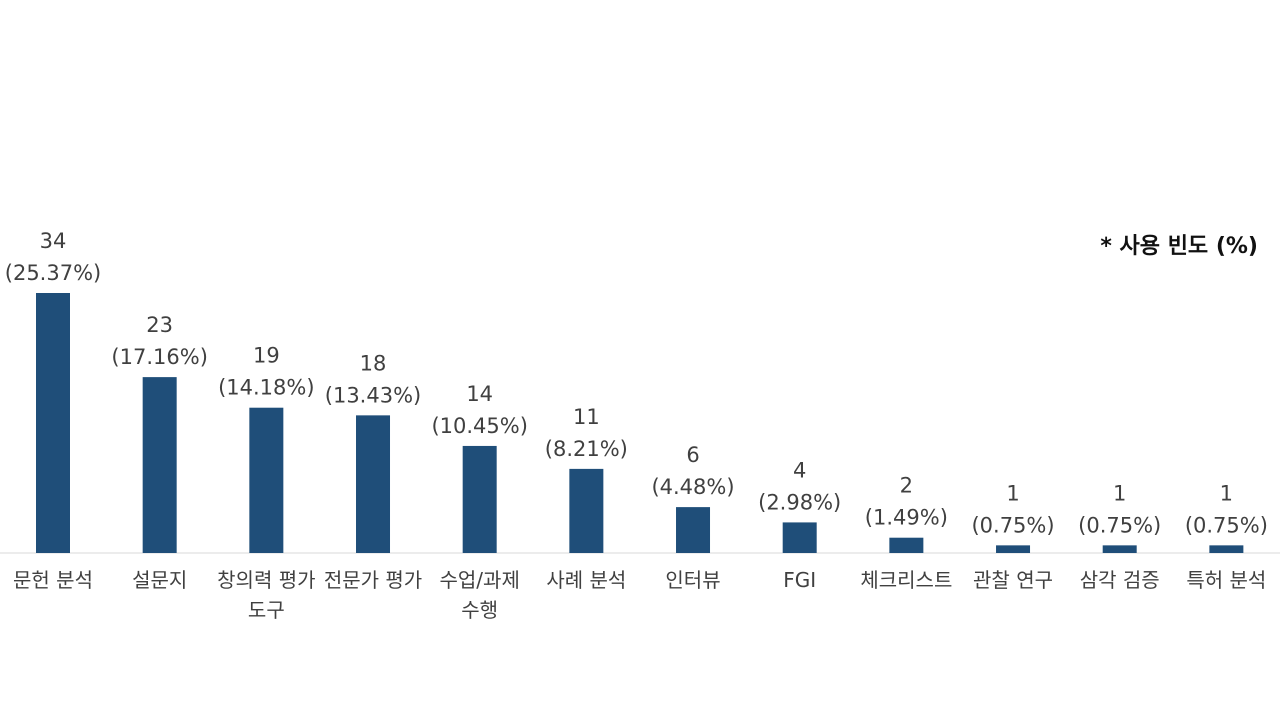 This screenshot has width=1280, height=720. What do you see at coordinates (373, 395) in the screenshot?
I see `bar-percent-label: (13.43%)` at bounding box center [373, 395].